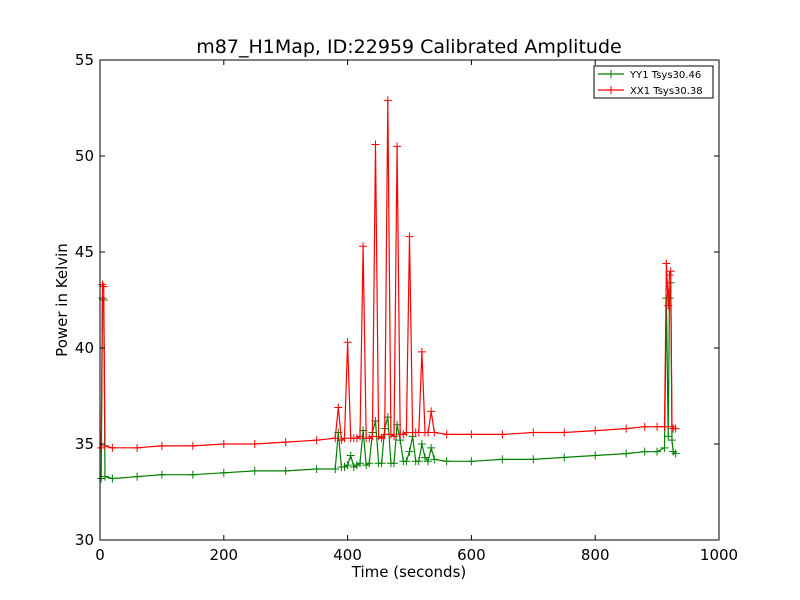 The height and width of the screenshot is (600, 800). What do you see at coordinates (408, 47) in the screenshot?
I see `chart-title: m87_H1Map, ID:22959 Calibrated Amplitude` at bounding box center [408, 47].